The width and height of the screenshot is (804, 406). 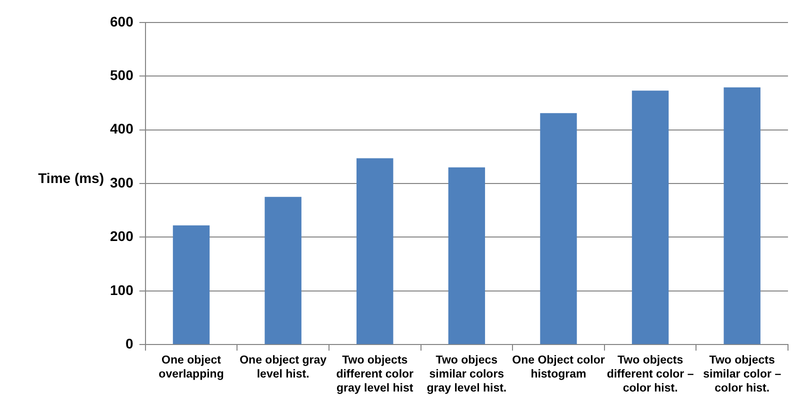 I want to click on y-tick-label: 500, so click(x=122, y=74).